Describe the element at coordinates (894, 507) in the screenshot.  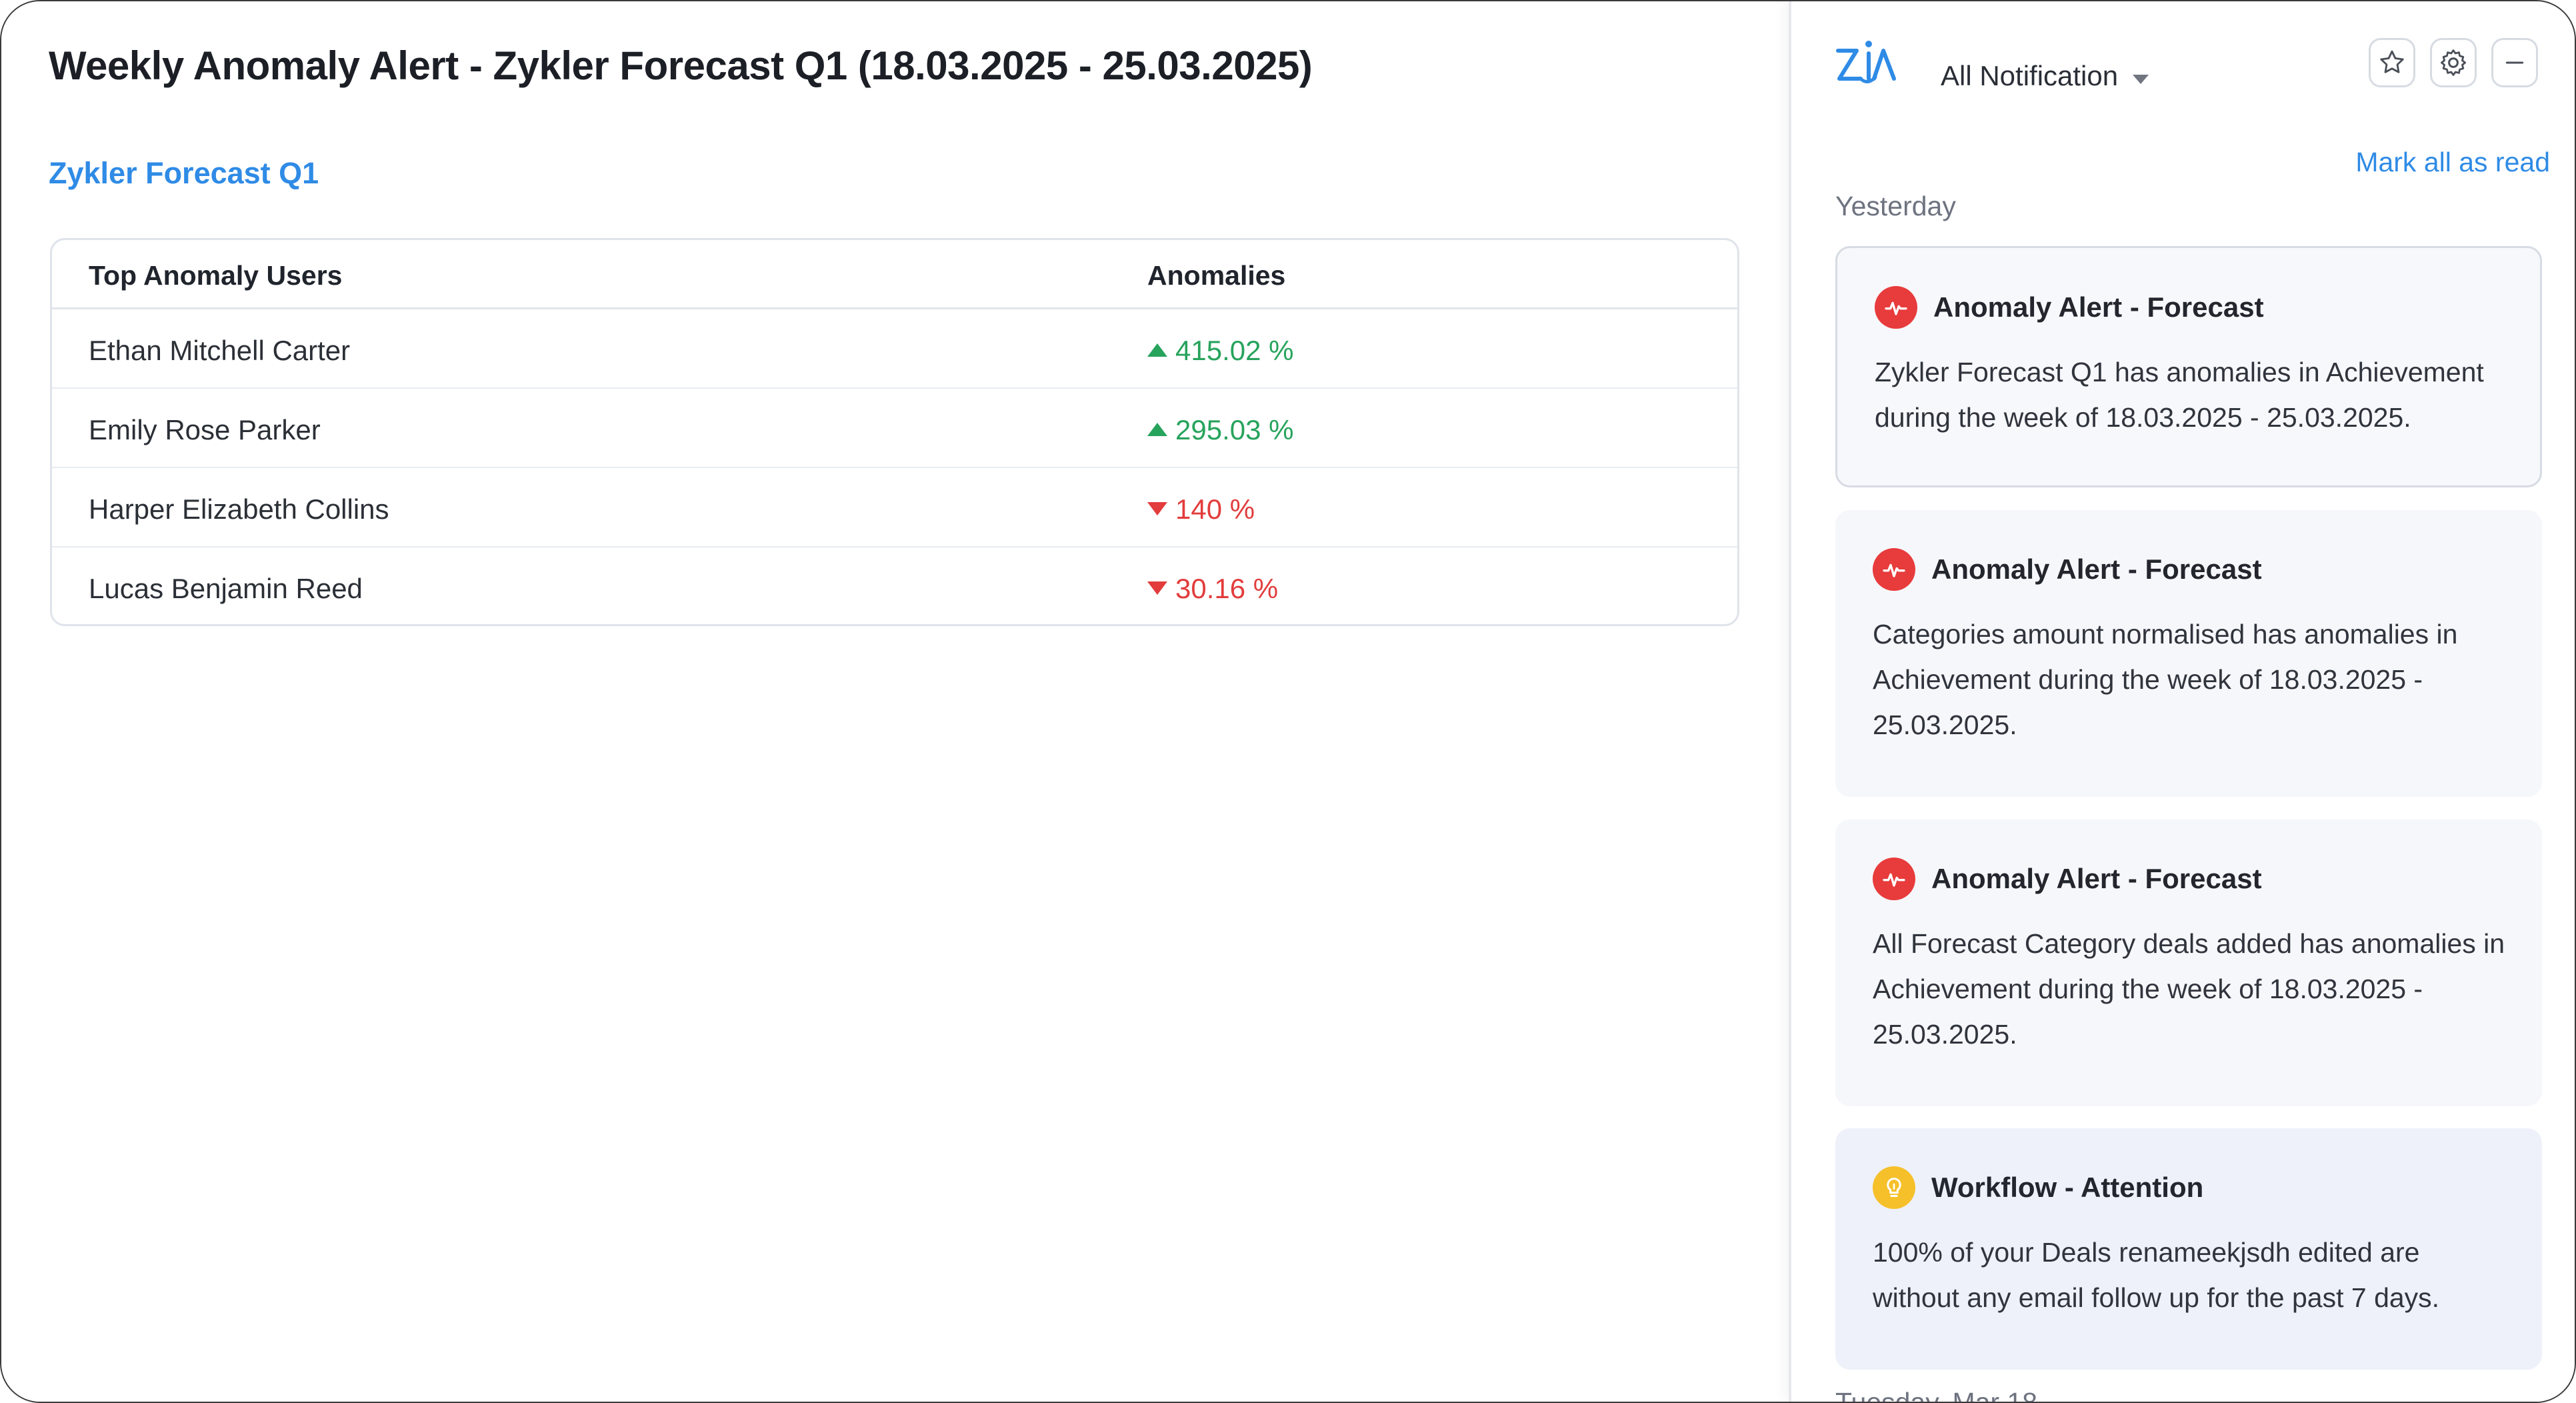
I see `table-row: Harper Elizabeth Collins 140 %` at that location.